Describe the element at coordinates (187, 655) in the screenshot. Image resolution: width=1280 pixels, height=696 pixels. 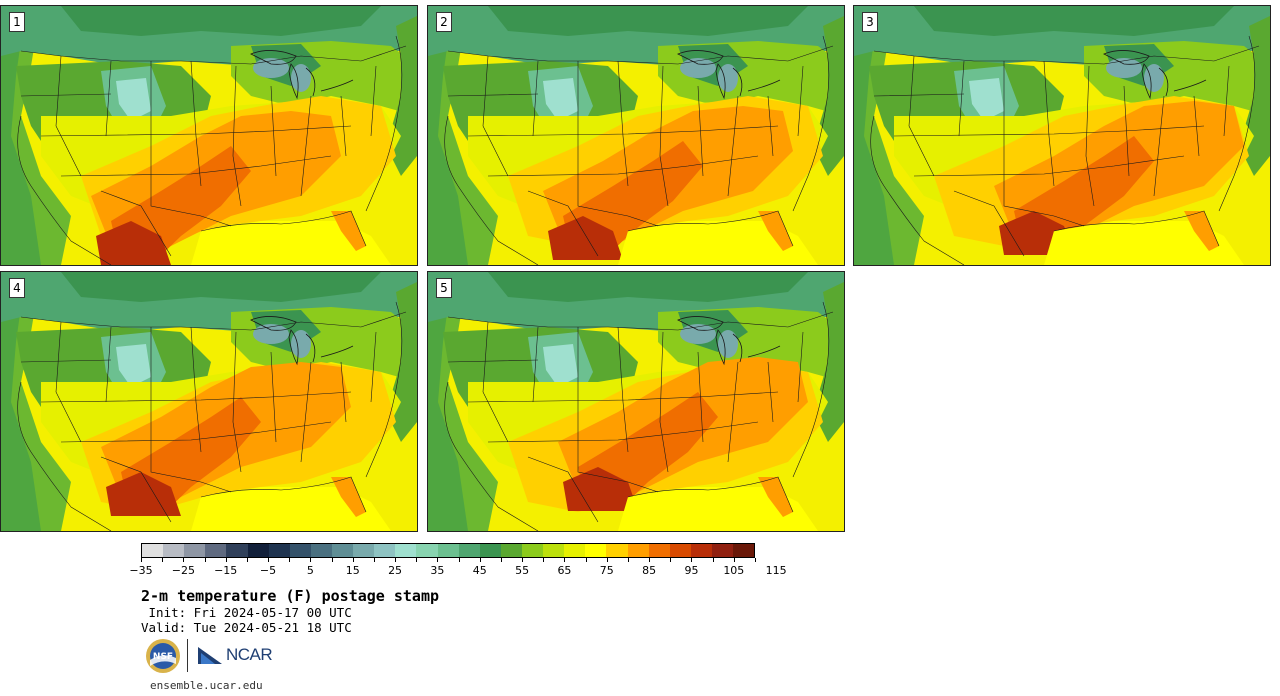
I see `logo-divider` at that location.